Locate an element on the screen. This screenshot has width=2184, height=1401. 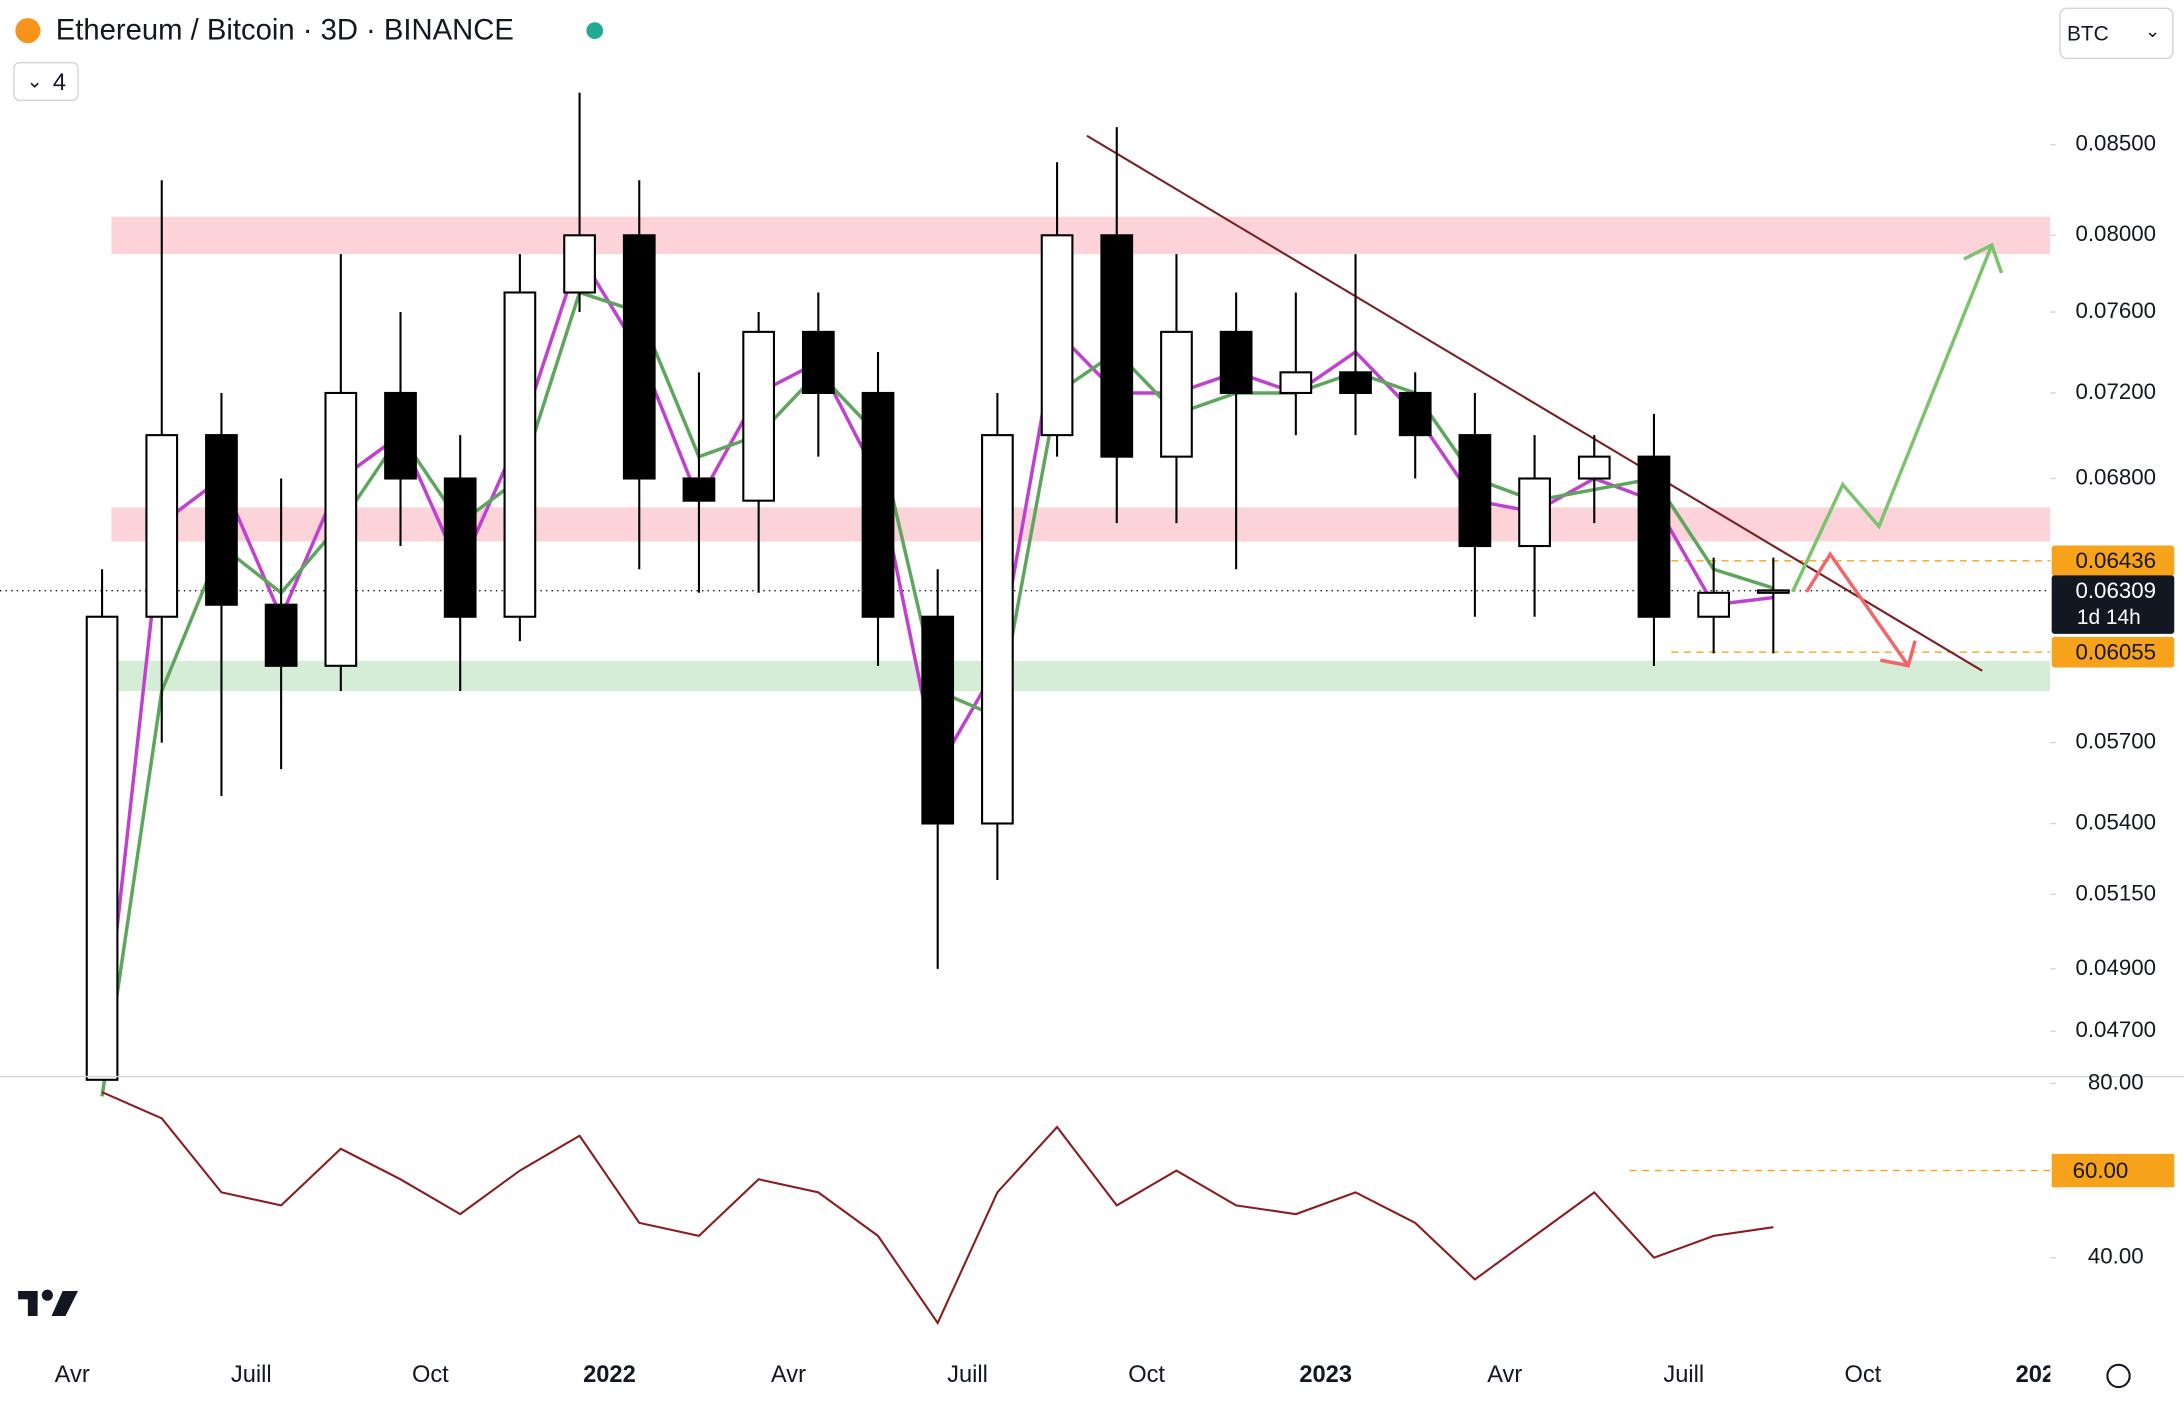
indicators-toggle is located at coordinates (46, 81).